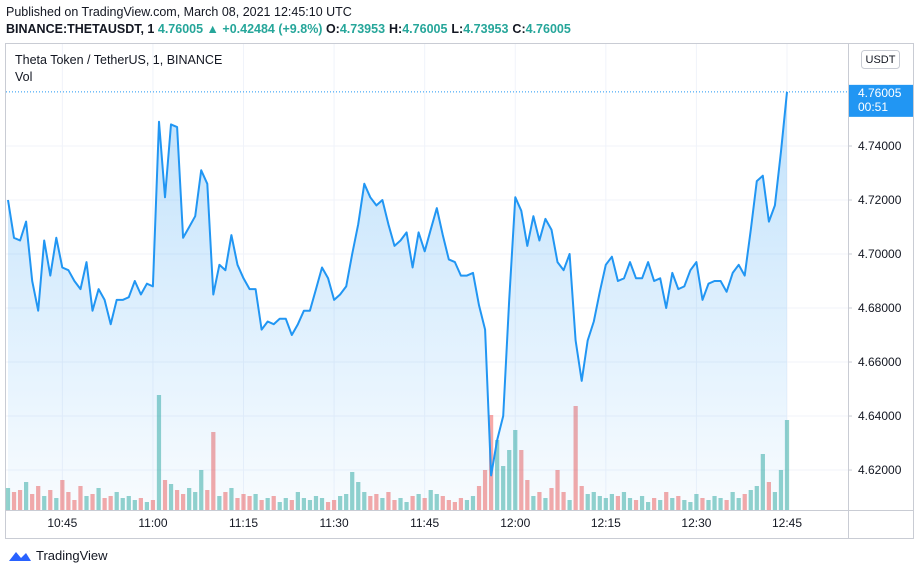  Describe the element at coordinates (62, 523) in the screenshot. I see `x-tick-label: 10:45` at that location.